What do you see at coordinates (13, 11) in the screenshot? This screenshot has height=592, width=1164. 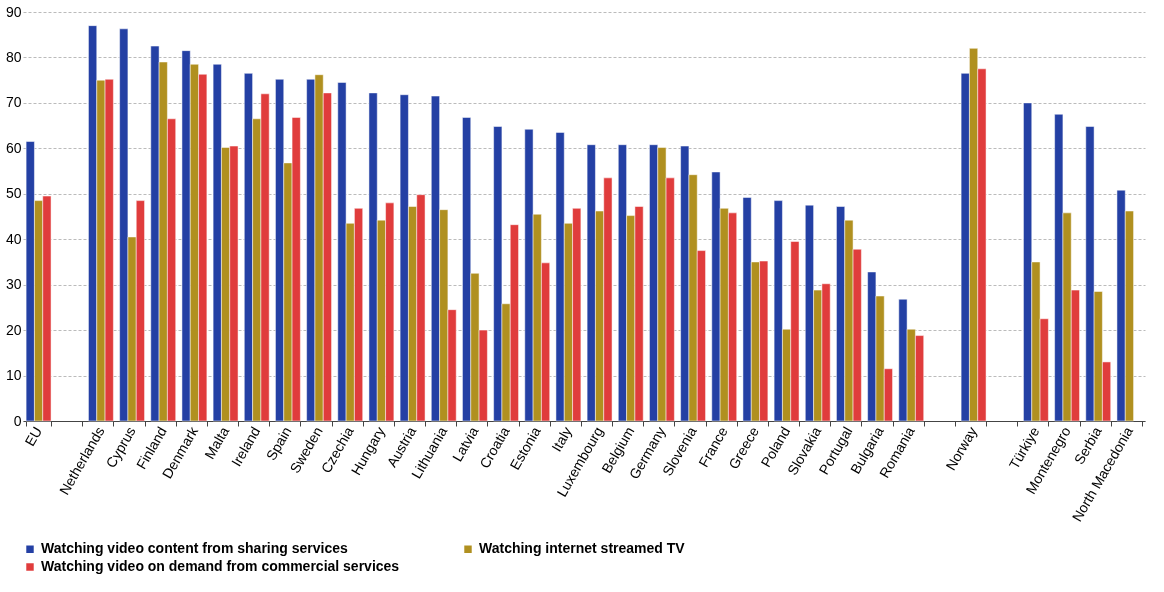 I see `y-tick-label: 90` at bounding box center [13, 11].